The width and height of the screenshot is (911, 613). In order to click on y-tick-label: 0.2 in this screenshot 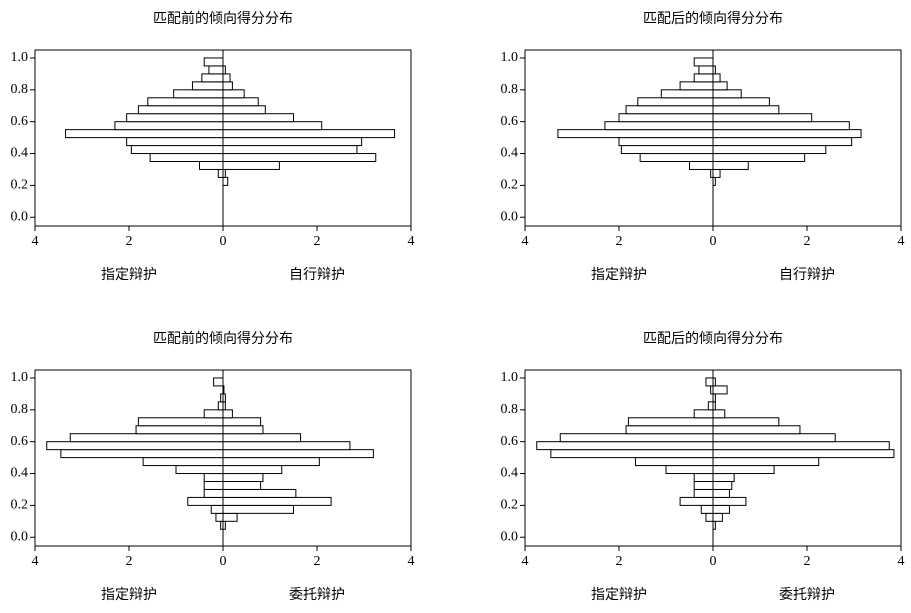, I will do `click(20, 185)`.